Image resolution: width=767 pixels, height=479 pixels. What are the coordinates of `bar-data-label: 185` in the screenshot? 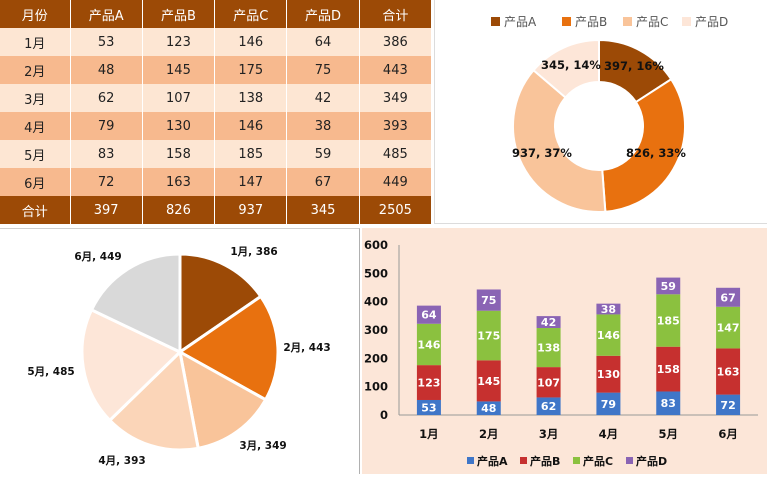 It's located at (668, 321).